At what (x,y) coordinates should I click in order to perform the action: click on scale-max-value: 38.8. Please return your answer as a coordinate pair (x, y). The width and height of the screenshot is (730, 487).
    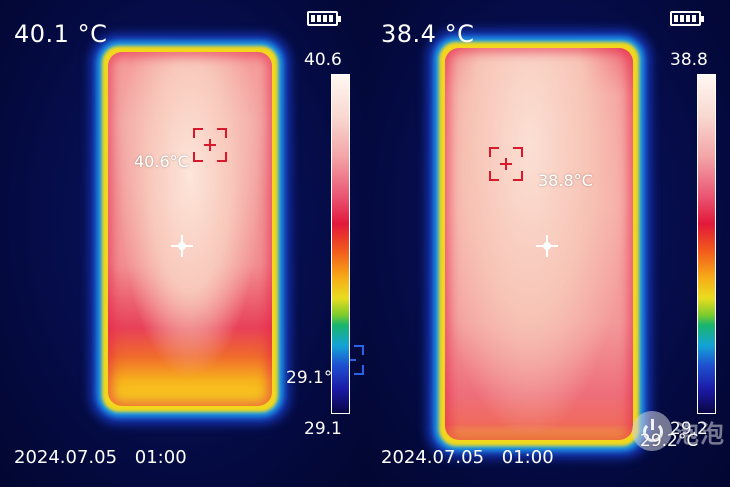
    Looking at the image, I should click on (689, 60).